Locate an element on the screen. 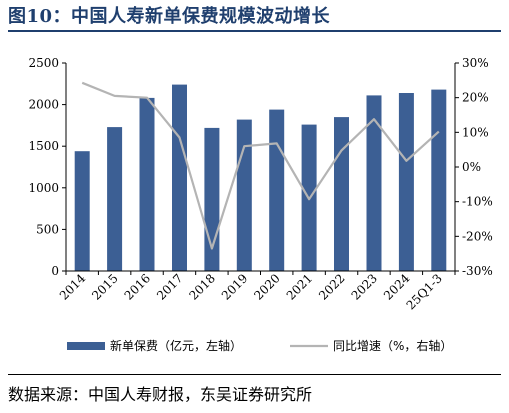 The image size is (509, 413). left-tick-label: 2000 is located at coordinates (43, 105).